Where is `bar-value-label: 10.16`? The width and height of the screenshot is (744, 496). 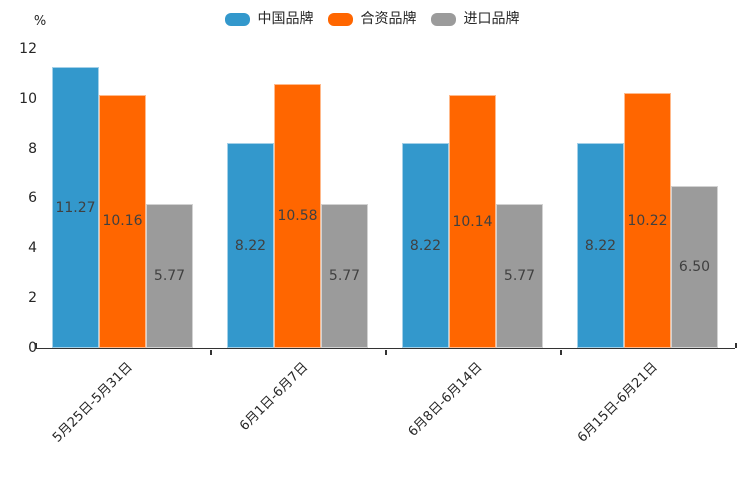
bar-value-label: 10.16 is located at coordinates (122, 221).